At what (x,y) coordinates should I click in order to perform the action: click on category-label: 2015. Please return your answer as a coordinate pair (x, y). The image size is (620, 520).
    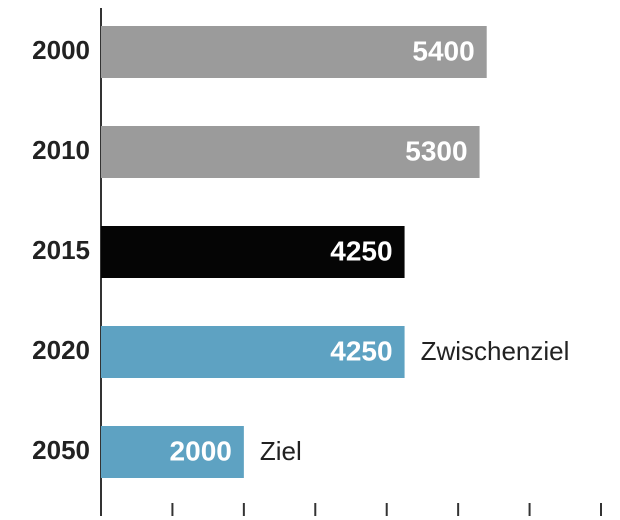
    Looking at the image, I should click on (61, 250).